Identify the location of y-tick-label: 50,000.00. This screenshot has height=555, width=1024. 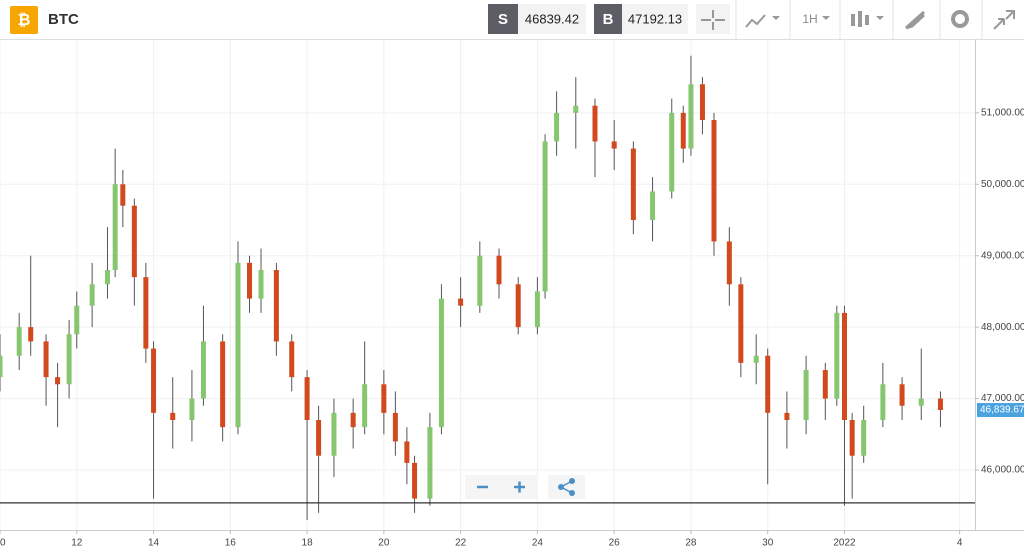
(1002, 184).